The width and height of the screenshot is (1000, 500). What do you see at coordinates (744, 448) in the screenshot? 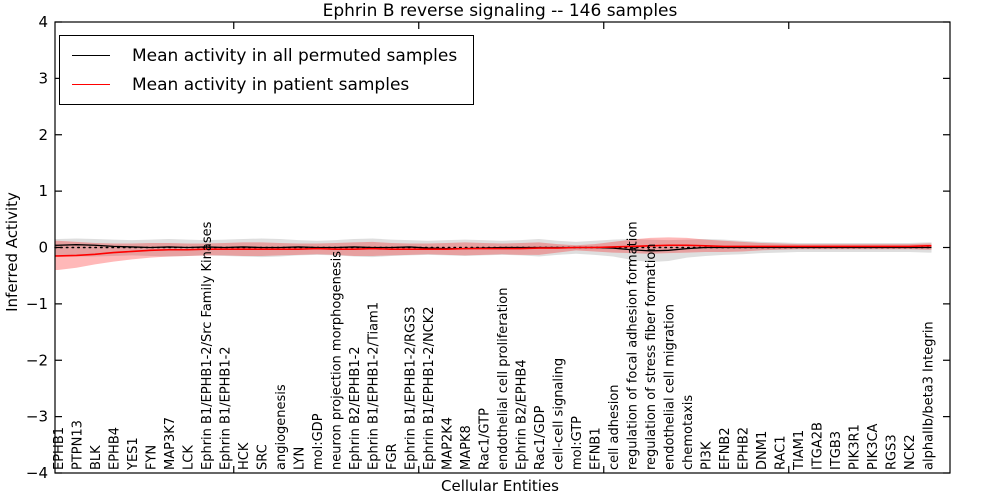
I see `x-category-label: EPHB2` at bounding box center [744, 448].